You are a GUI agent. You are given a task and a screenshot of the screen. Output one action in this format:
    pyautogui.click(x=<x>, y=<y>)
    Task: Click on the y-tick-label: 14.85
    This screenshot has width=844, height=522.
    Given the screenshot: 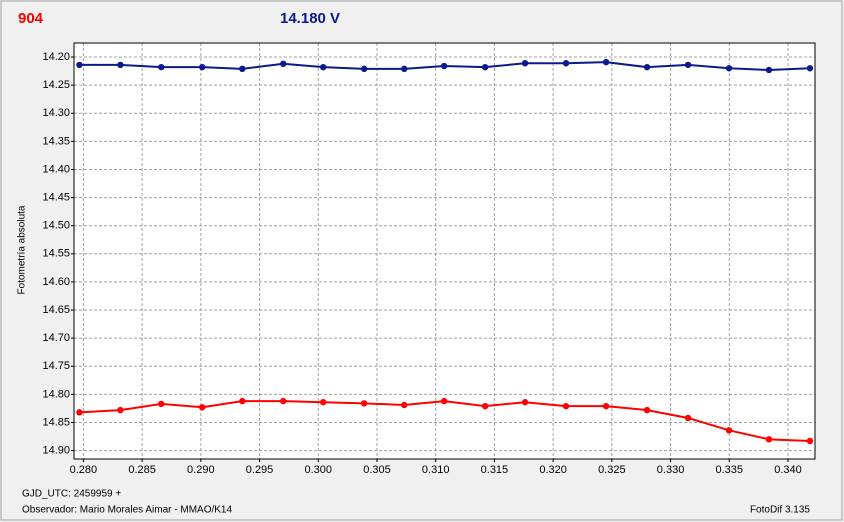 What is the action you would take?
    pyautogui.click(x=56, y=422)
    